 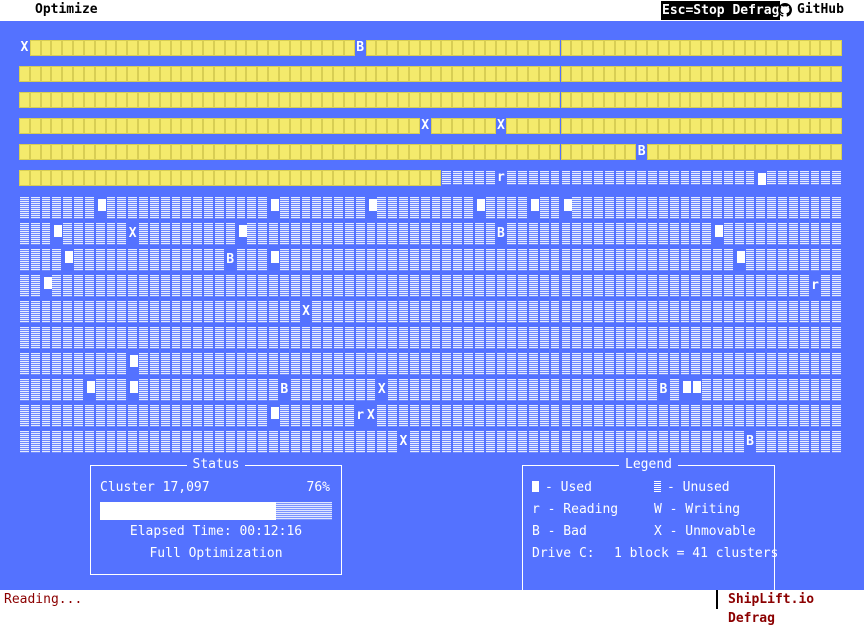 What do you see at coordinates (719, 231) in the screenshot?
I see `empty-block` at bounding box center [719, 231].